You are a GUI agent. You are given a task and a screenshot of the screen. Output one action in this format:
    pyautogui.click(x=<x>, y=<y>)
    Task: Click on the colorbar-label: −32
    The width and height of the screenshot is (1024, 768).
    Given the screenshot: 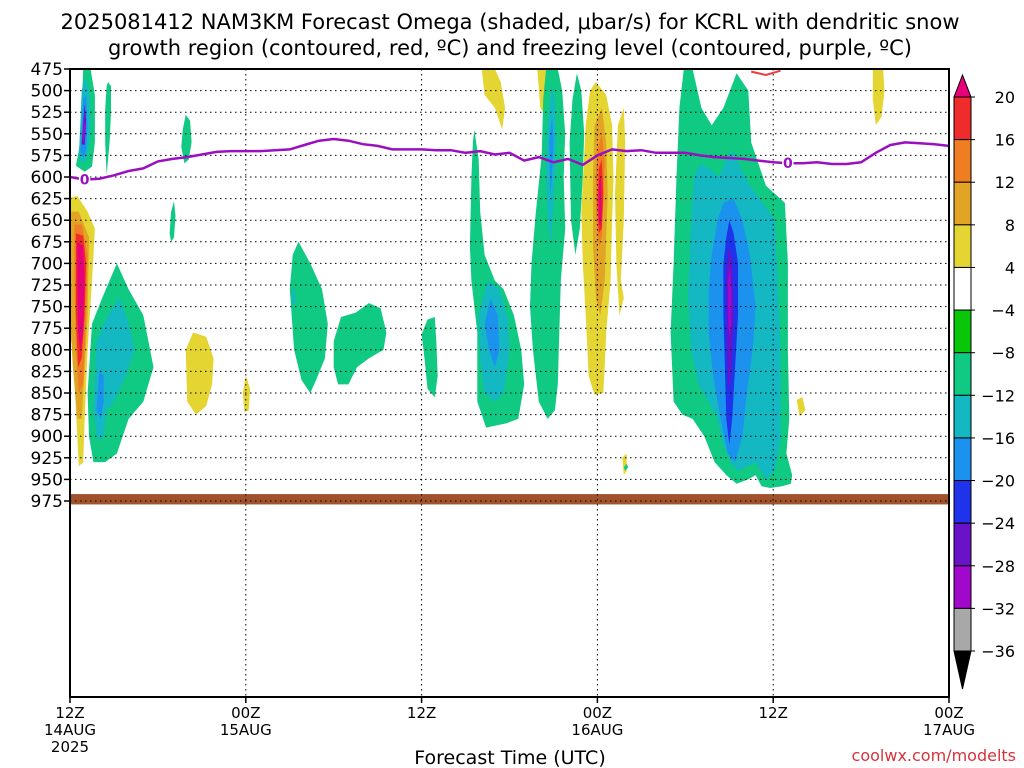 What is the action you would take?
    pyautogui.click(x=998, y=608)
    